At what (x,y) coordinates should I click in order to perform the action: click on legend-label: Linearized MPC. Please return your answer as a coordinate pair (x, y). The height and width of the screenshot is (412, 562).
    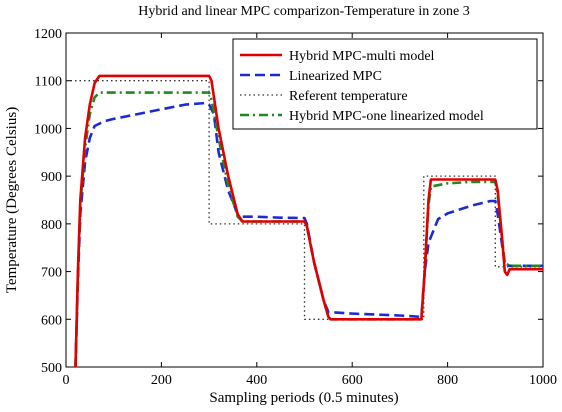
    Looking at the image, I should click on (335, 76).